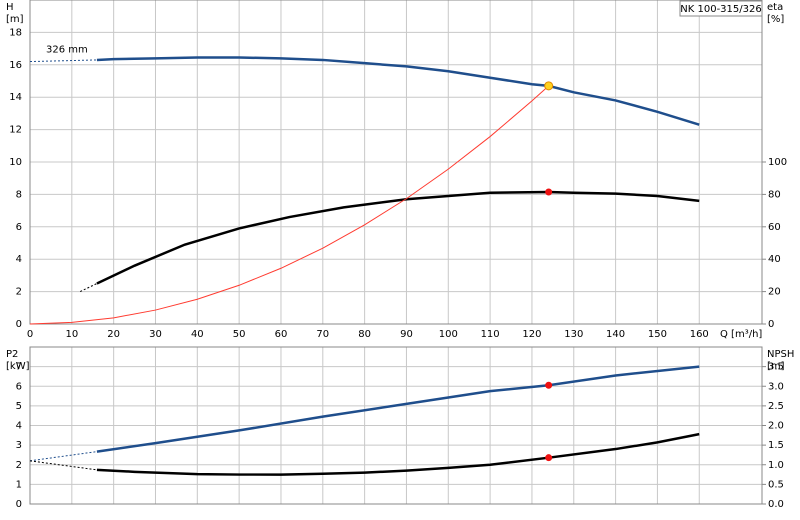 This screenshot has width=800, height=520. I want to click on x-tick-label: 0, so click(30, 334).